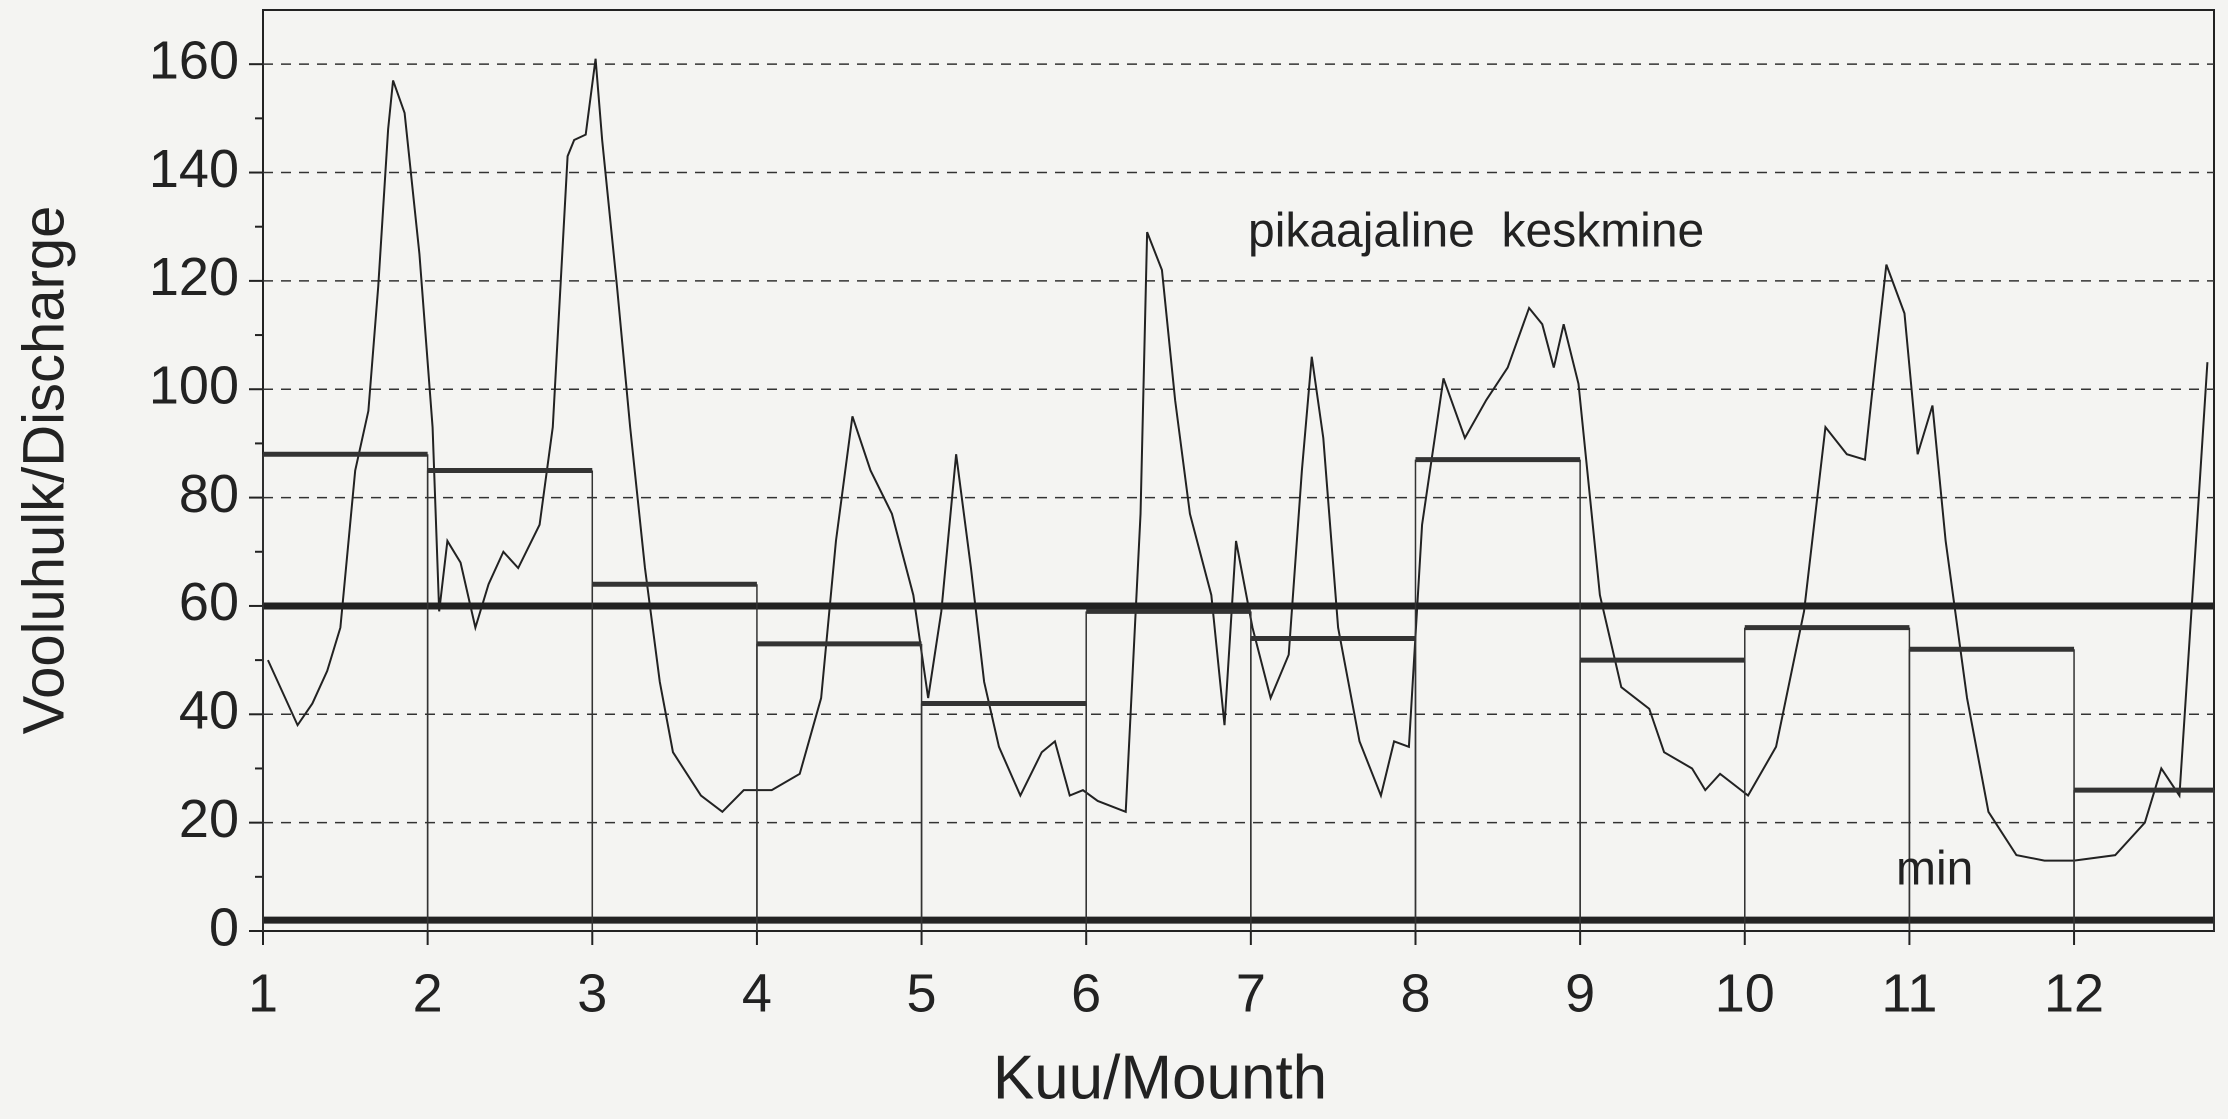 This screenshot has width=2228, height=1119. Describe the element at coordinates (428, 993) in the screenshot. I see `x-tick-label: 2` at that location.